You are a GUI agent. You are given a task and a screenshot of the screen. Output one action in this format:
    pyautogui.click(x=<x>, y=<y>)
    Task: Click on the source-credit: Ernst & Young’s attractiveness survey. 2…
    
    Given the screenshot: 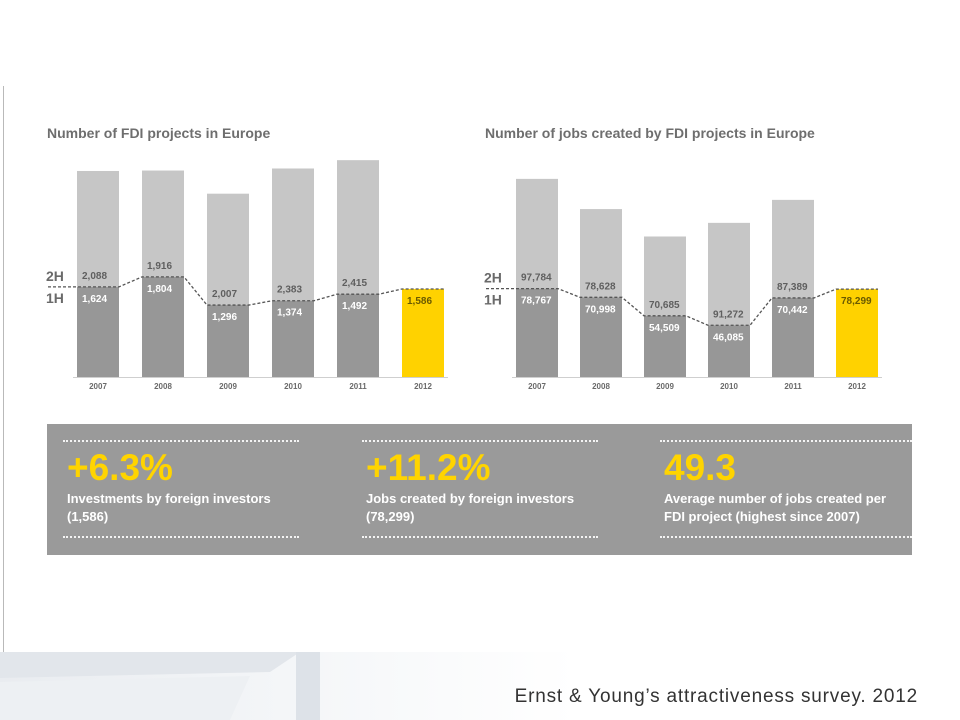 What is the action you would take?
    pyautogui.click(x=716, y=696)
    